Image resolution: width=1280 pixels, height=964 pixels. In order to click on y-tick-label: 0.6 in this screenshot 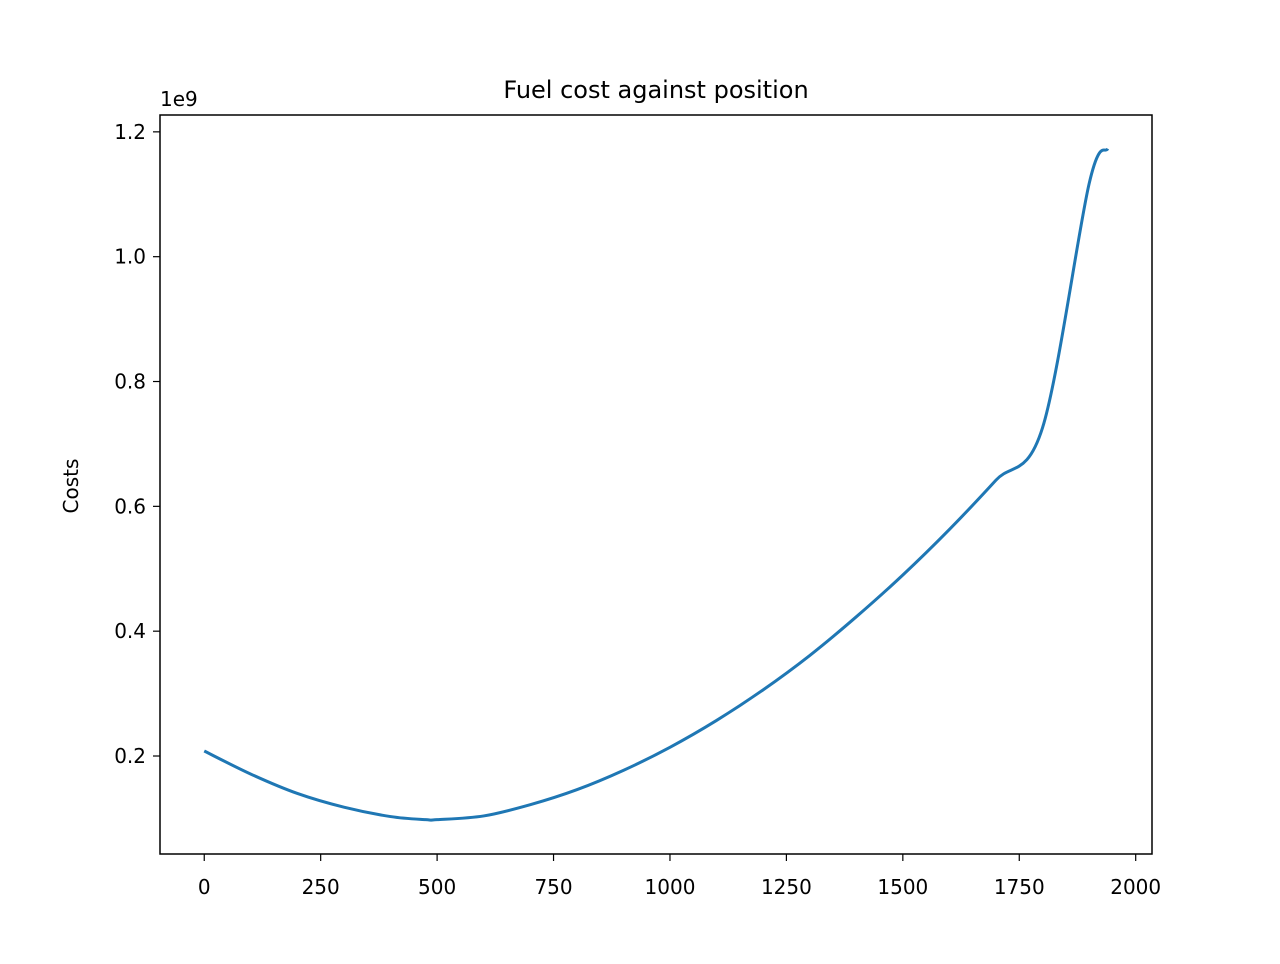, I will do `click(130, 506)`.